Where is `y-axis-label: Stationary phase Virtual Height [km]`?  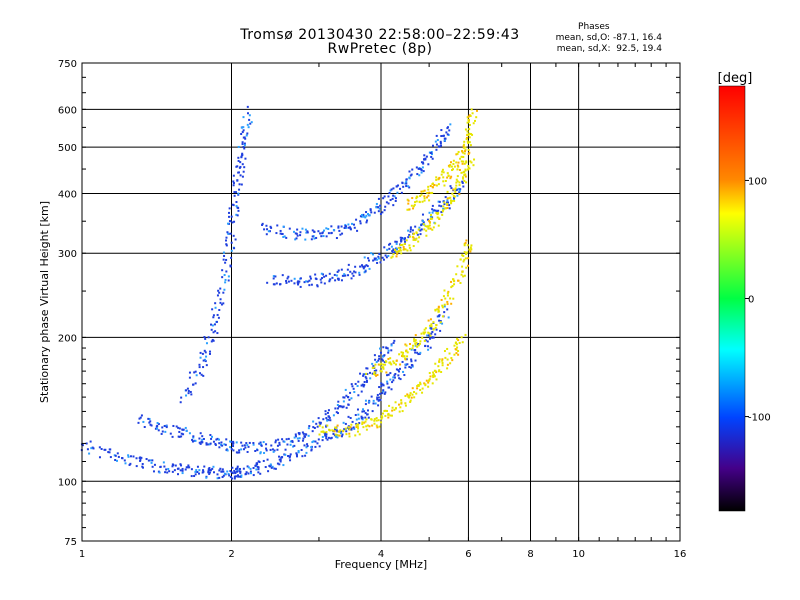
y-axis-label: Stationary phase Virtual Height [km] is located at coordinates (44, 302).